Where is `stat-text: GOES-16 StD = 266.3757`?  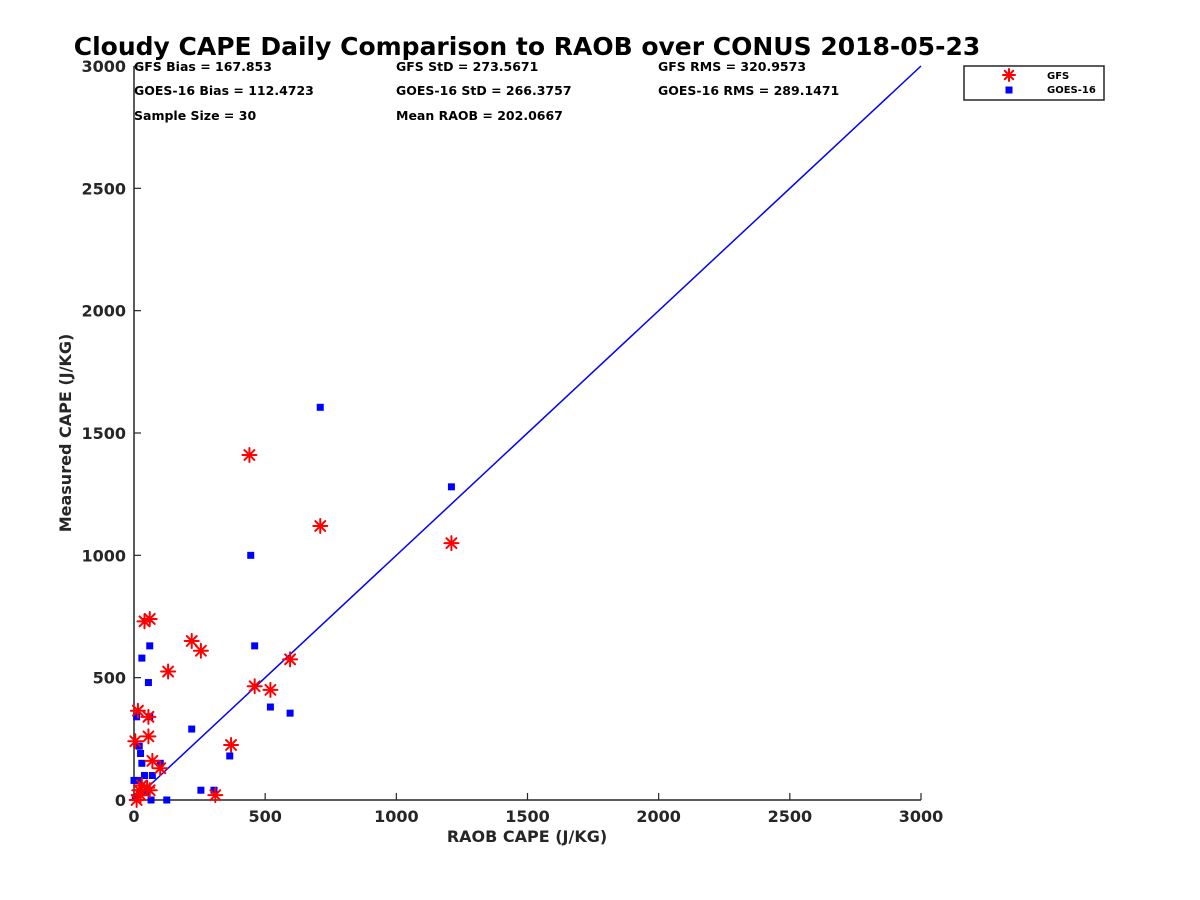 stat-text: GOES-16 StD = 266.3757 is located at coordinates (484, 90).